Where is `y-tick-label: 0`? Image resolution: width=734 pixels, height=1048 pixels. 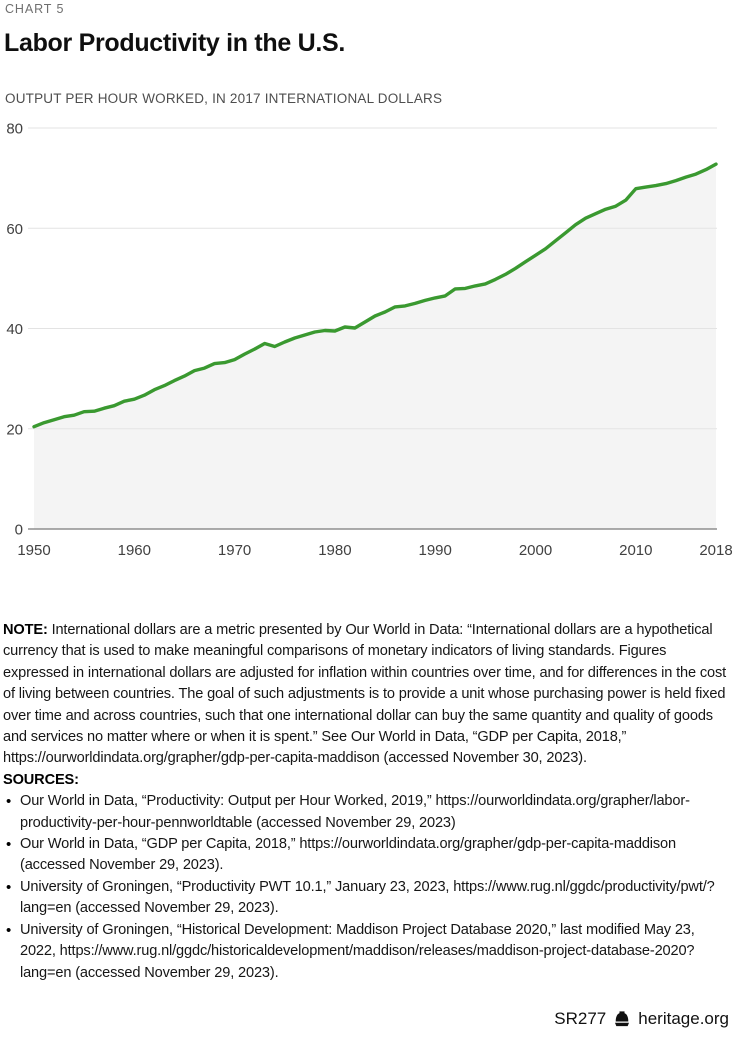
y-tick-label: 0 is located at coordinates (19, 530).